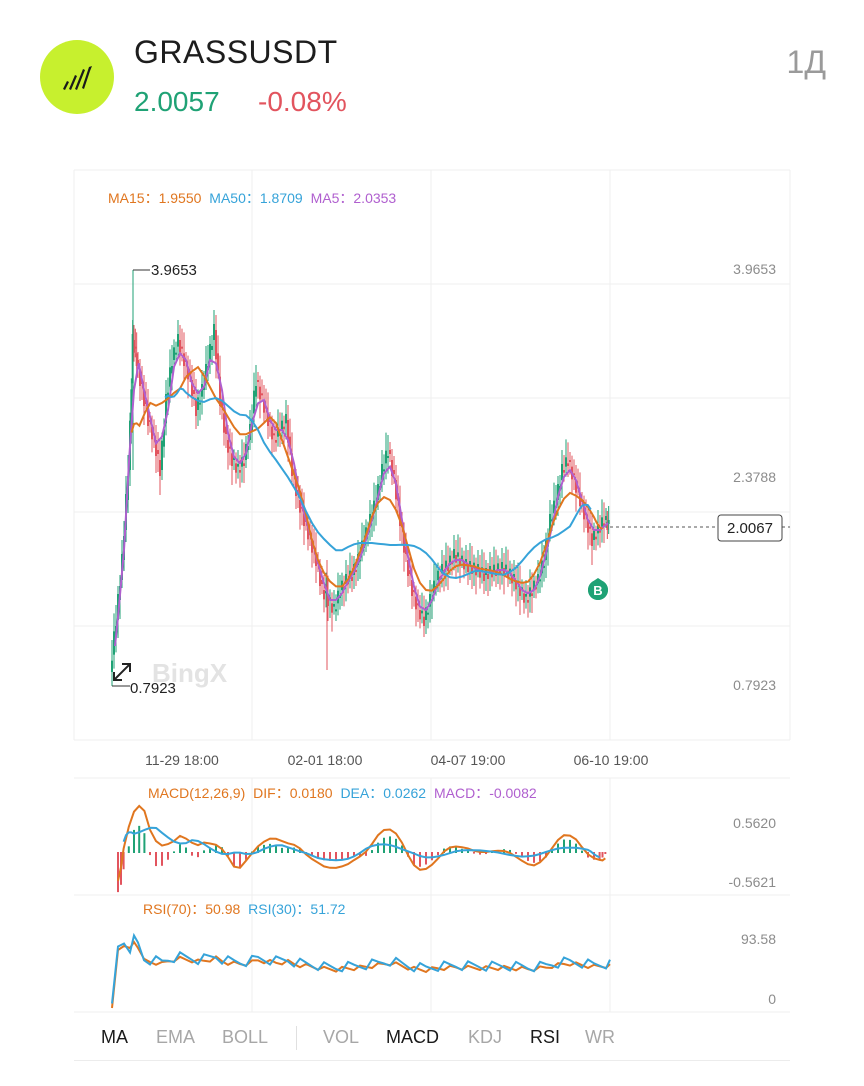 The image size is (864, 1086). I want to click on svg-text:RSI(70)：50.98 RSI(30)：51.7: RSI(70)：50.98 RSI(30)：51.72, so click(244, 909).